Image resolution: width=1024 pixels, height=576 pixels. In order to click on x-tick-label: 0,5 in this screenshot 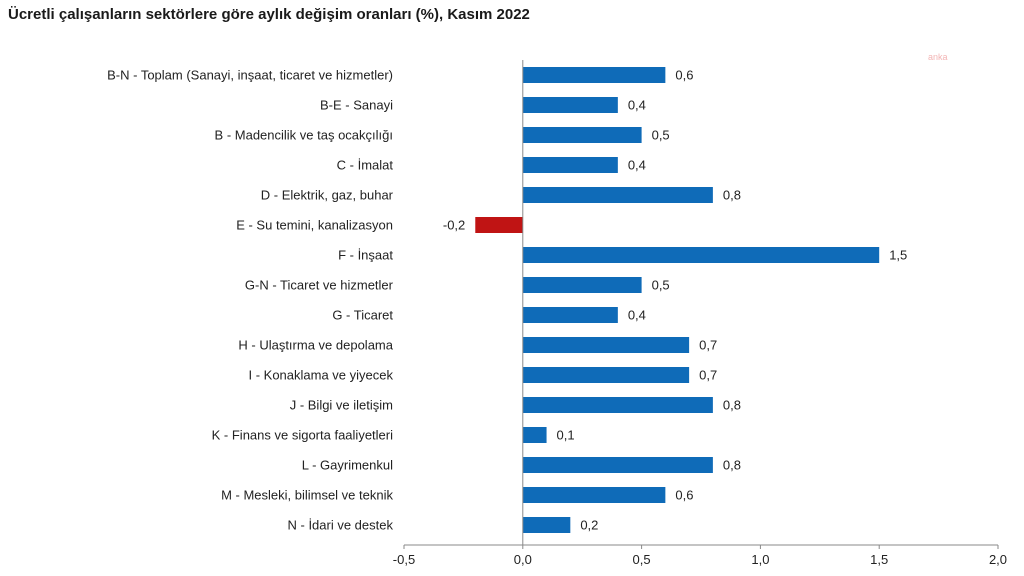, I will do `click(642, 559)`.